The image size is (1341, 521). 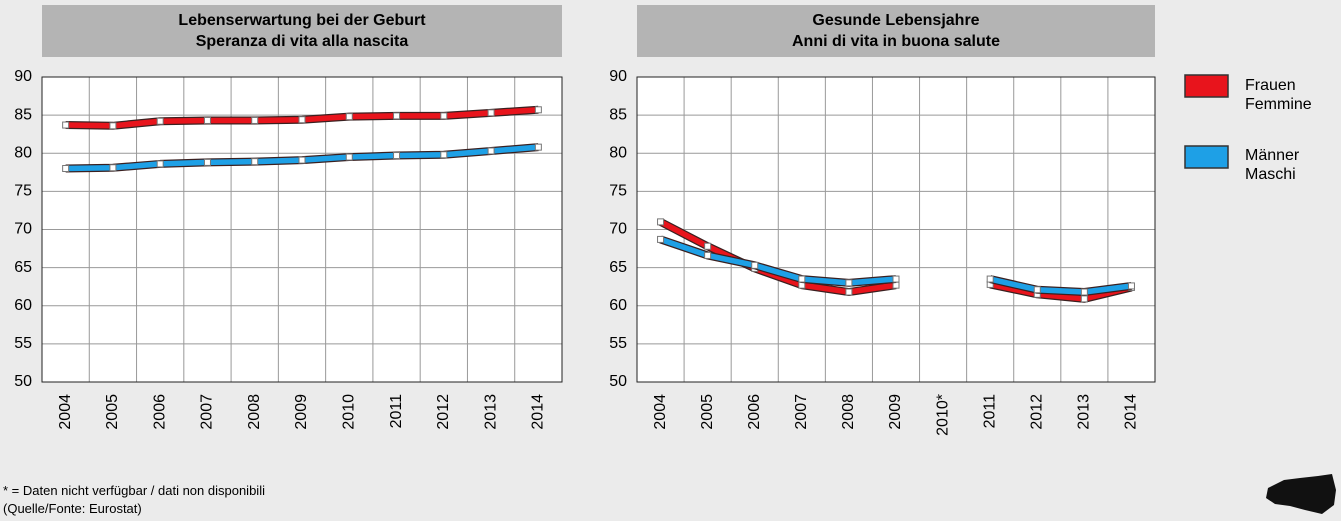 What do you see at coordinates (348, 412) in the screenshot?
I see `x-tick-label: 2010` at bounding box center [348, 412].